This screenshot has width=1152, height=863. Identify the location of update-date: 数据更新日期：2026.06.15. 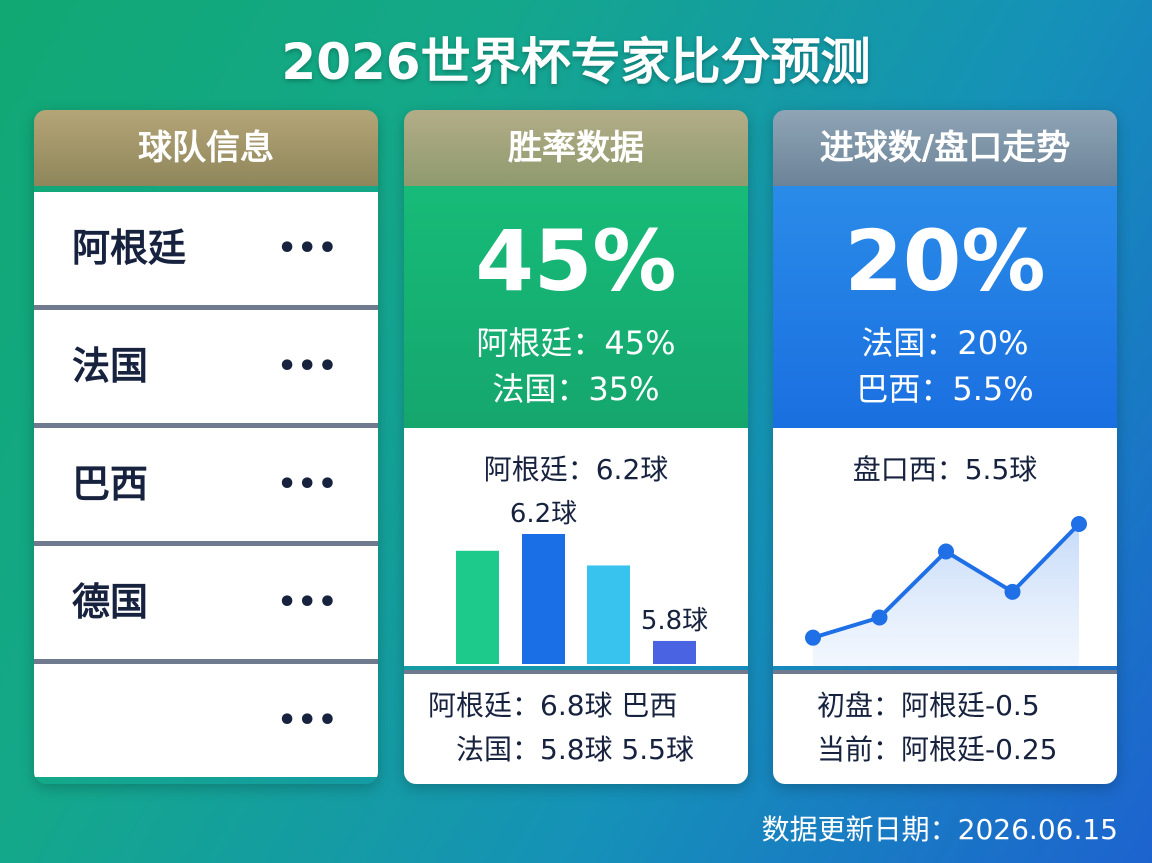
(939, 829).